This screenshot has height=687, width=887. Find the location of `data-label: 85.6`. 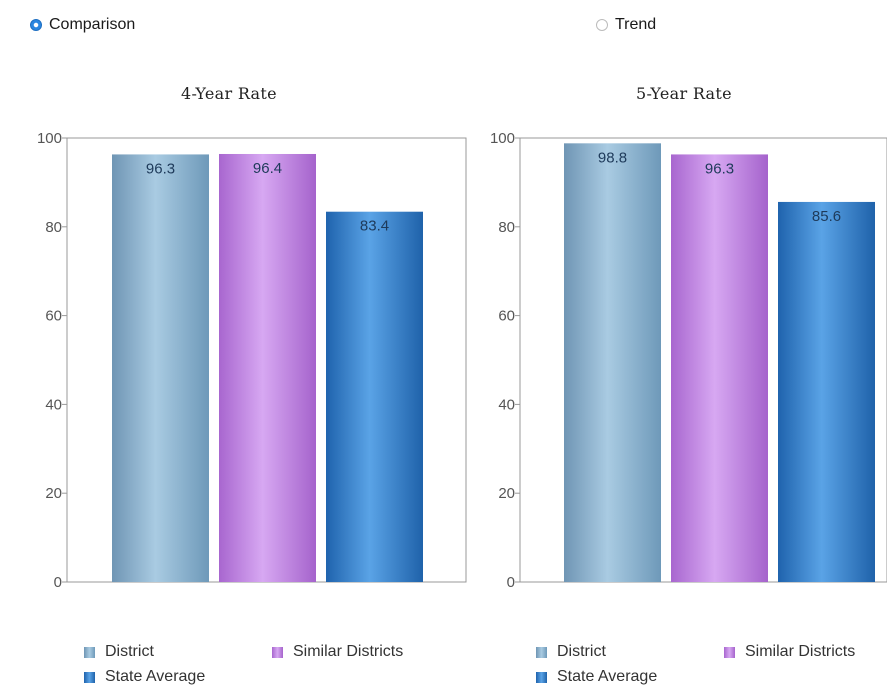

data-label: 85.6 is located at coordinates (826, 216).